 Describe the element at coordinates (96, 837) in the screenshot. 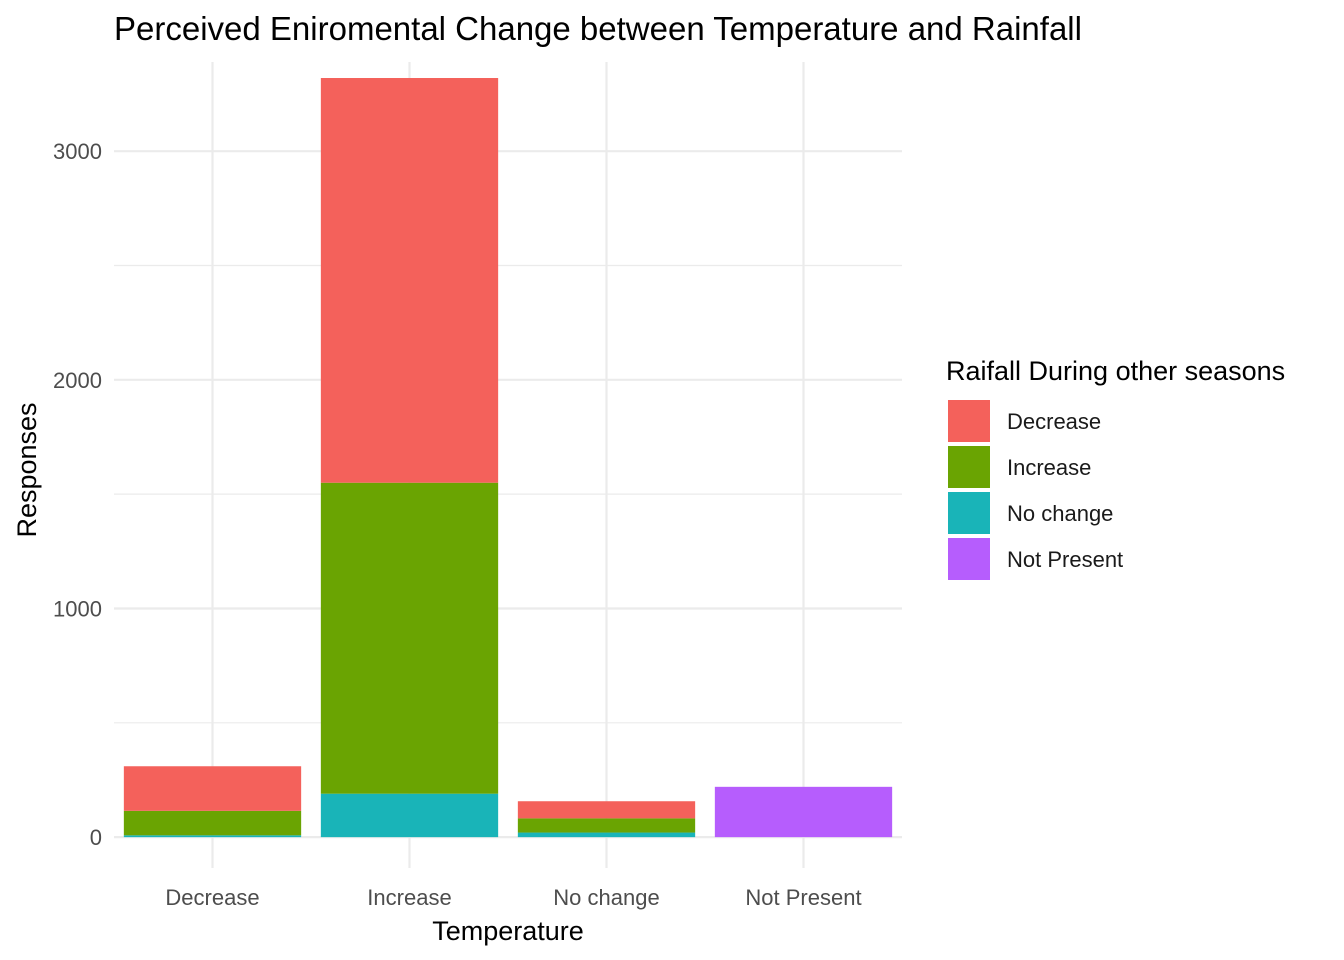

I see `y-tick-label: 0` at that location.